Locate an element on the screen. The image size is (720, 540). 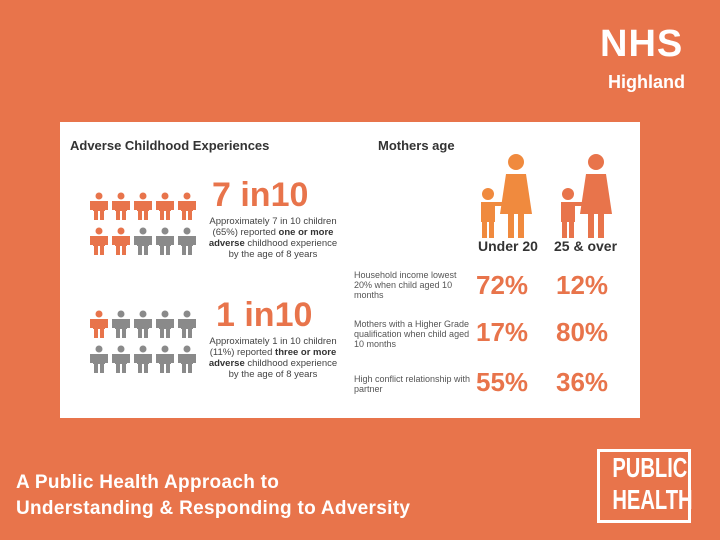
pct-income-over25: 12% is located at coordinates (582, 285).